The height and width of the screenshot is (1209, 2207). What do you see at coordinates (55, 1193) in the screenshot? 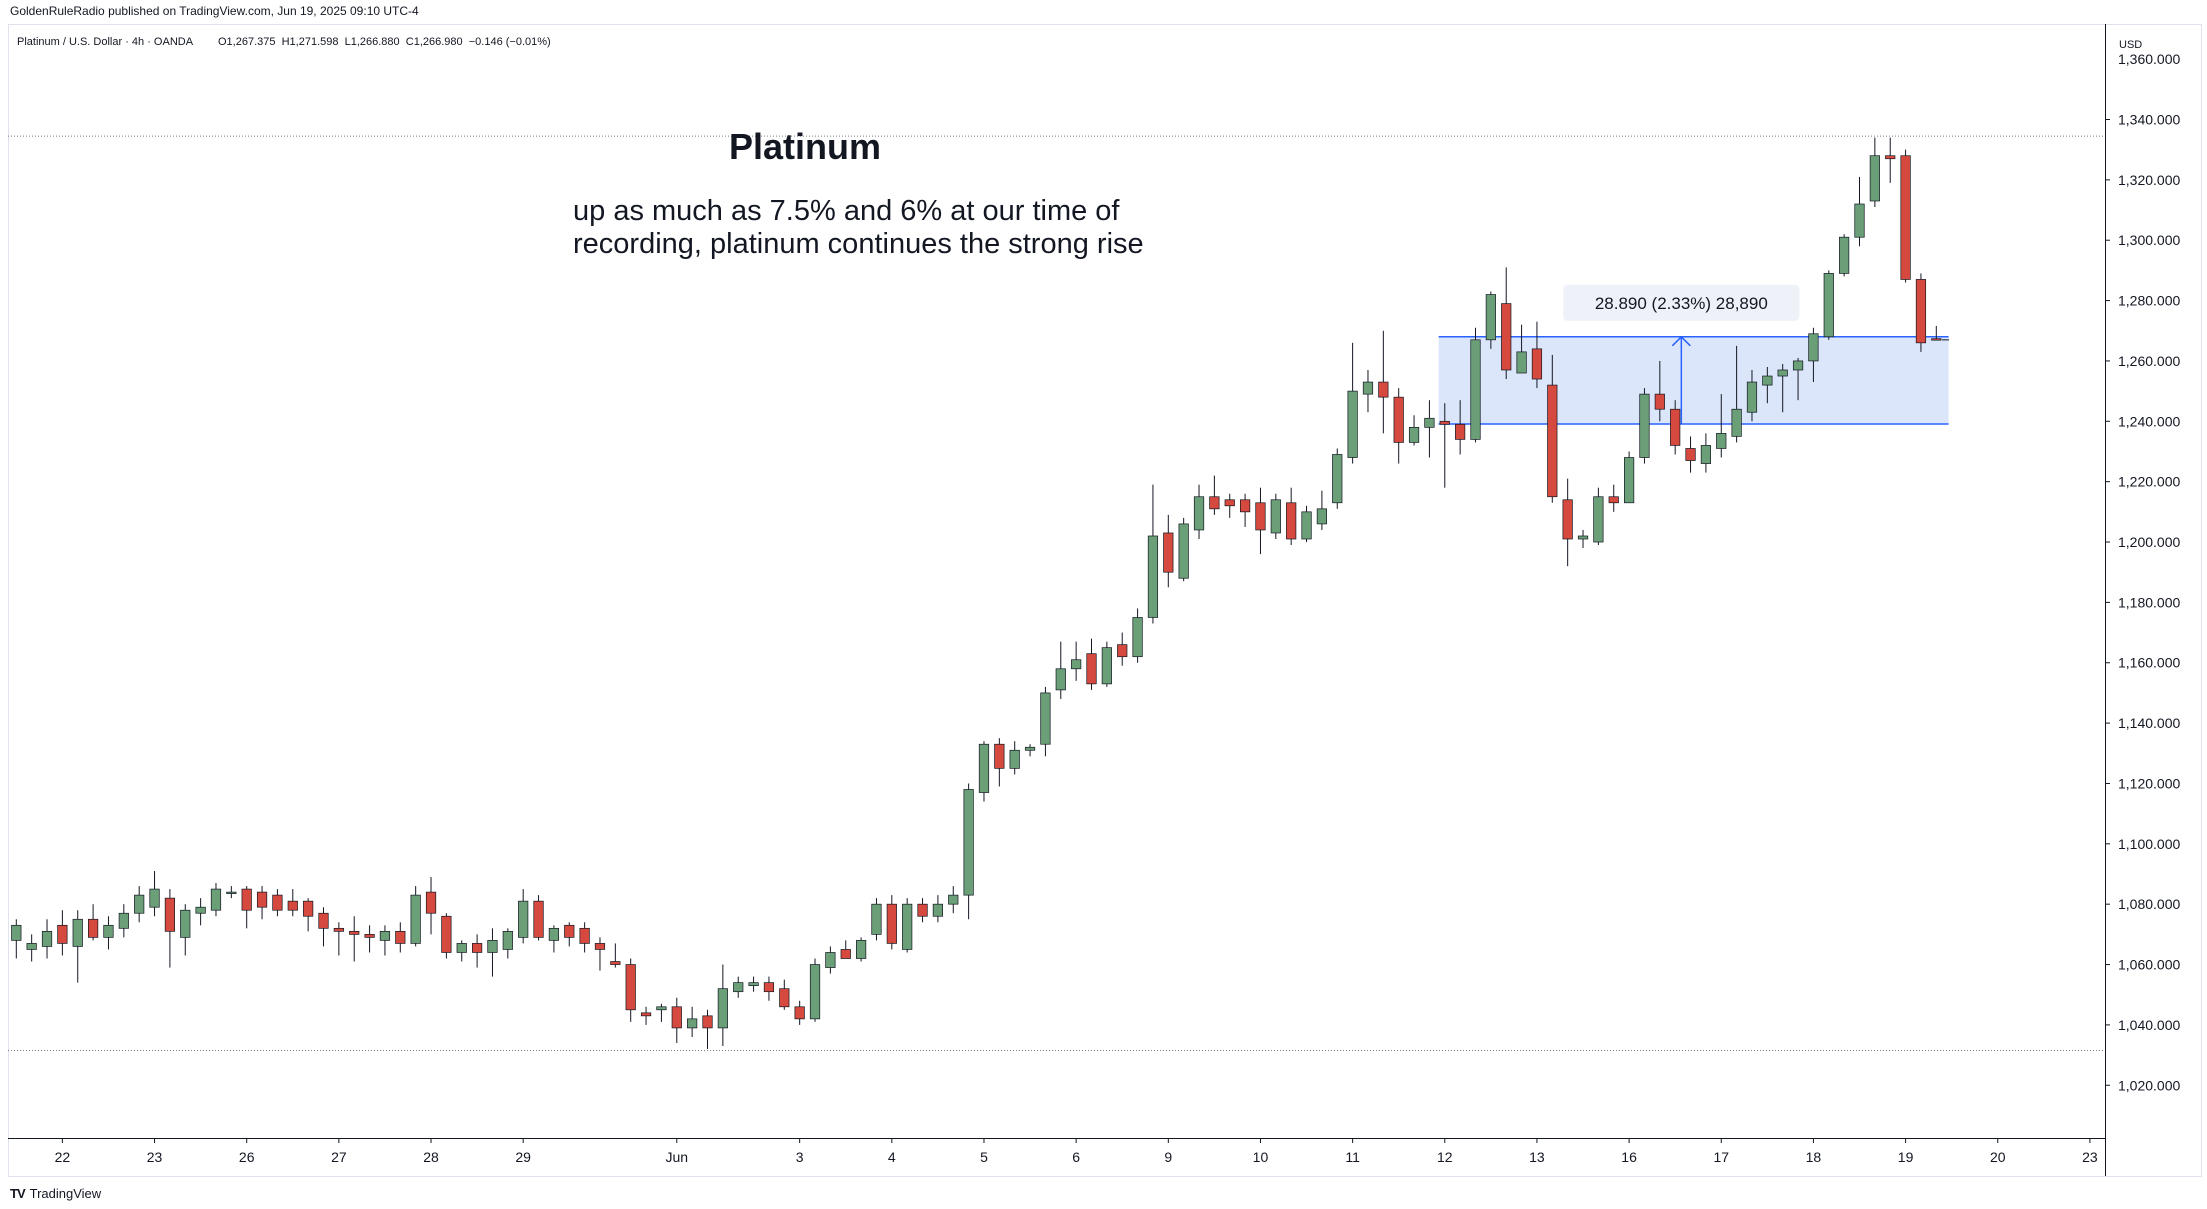
I see `footer-brand: TV TradingView` at bounding box center [55, 1193].